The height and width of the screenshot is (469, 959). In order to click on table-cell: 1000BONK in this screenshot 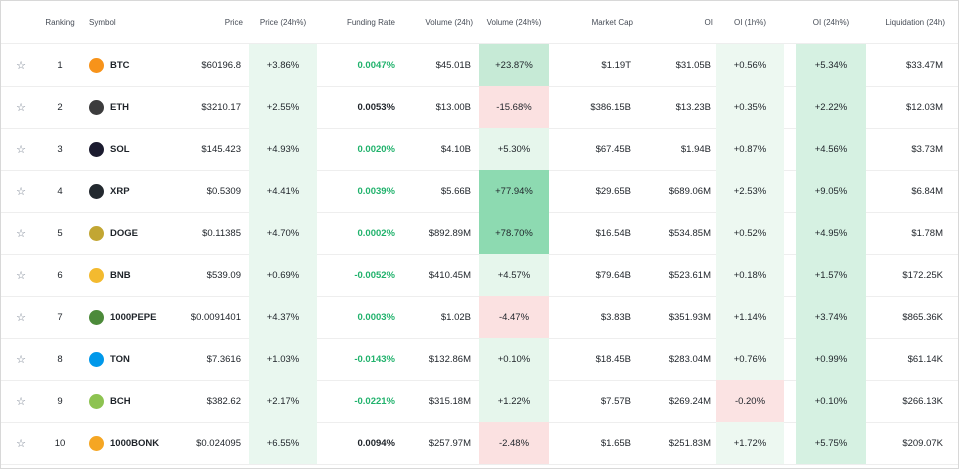, I will do `click(137, 443)`.